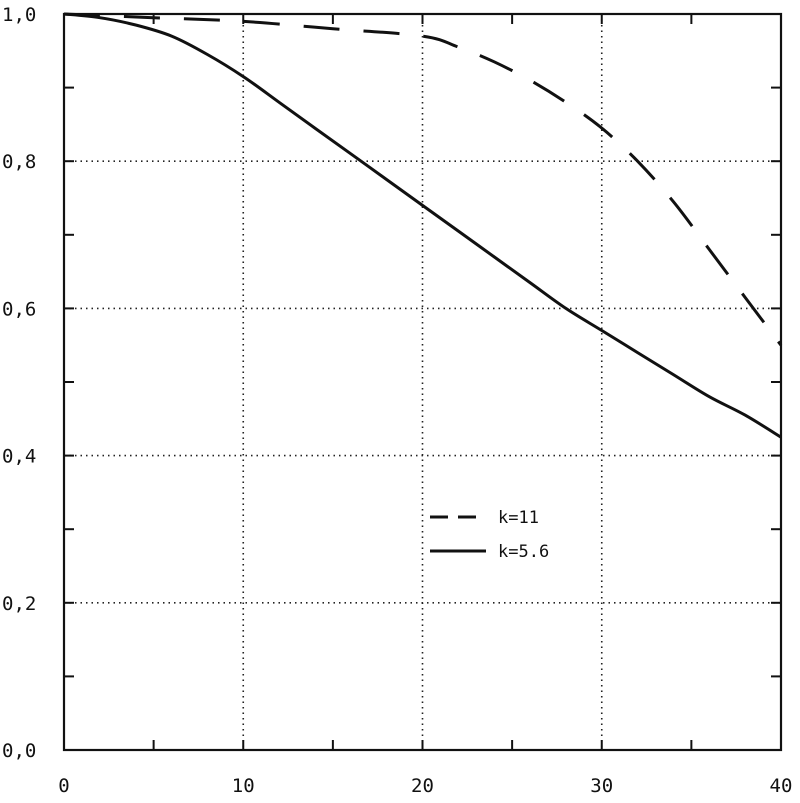 The image size is (800, 803). What do you see at coordinates (19, 383) in the screenshot?
I see `y-tick-labels: 0,0 0,2 0,4 0,6 0,8 1,0` at bounding box center [19, 383].